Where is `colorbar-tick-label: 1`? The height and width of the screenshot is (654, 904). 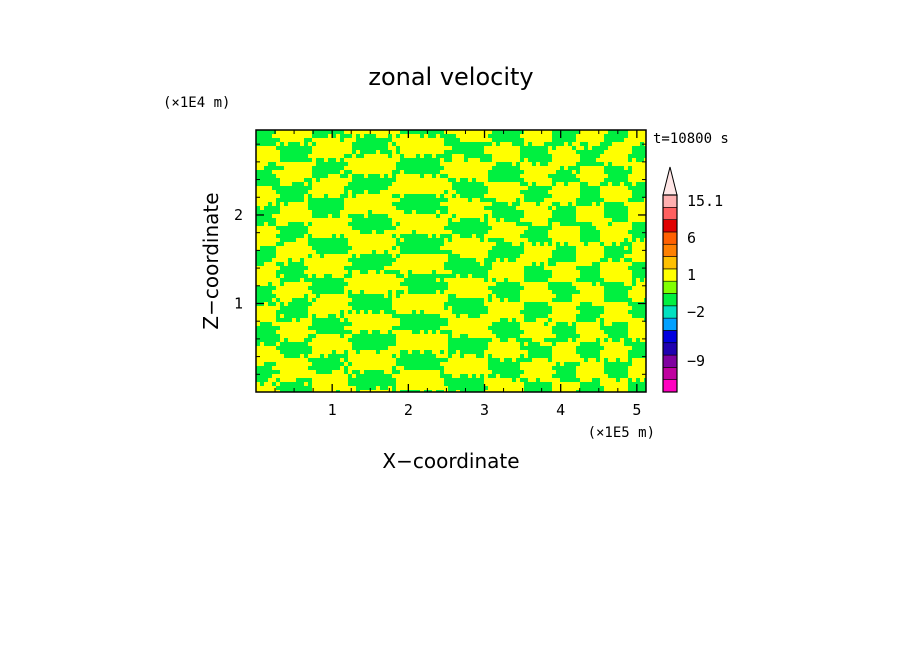 colorbar-tick-label: 1 is located at coordinates (691, 275).